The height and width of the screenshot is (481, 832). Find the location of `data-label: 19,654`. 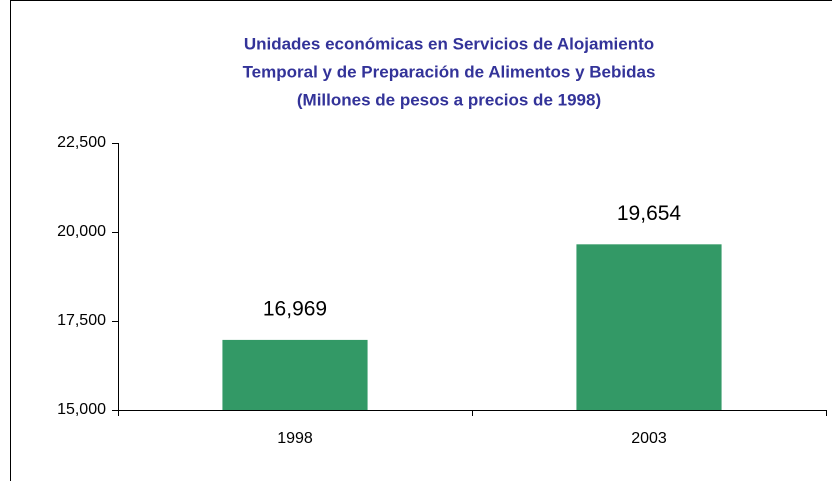

data-label: 19,654 is located at coordinates (649, 213).